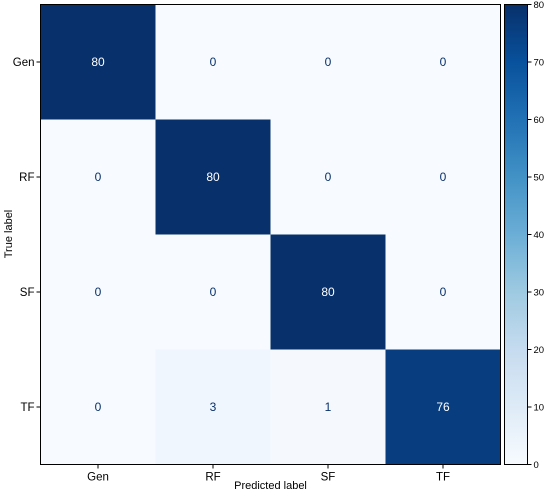 This screenshot has width=550, height=495. Describe the element at coordinates (539, 350) in the screenshot. I see `colorbar-tick-label: 20` at that location.